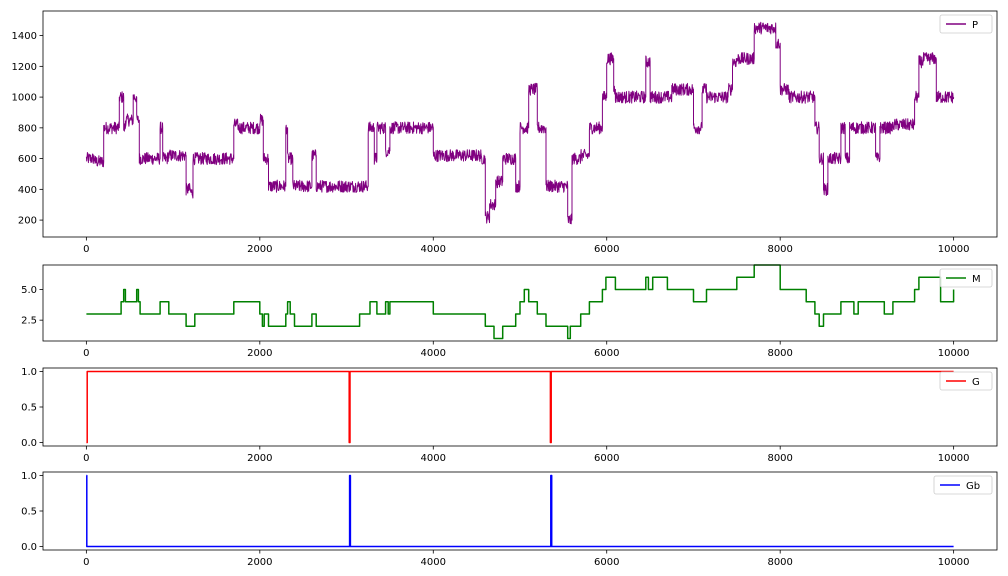 The image size is (1008, 576). I want to click on y-tick-label: 200, so click(27, 221).